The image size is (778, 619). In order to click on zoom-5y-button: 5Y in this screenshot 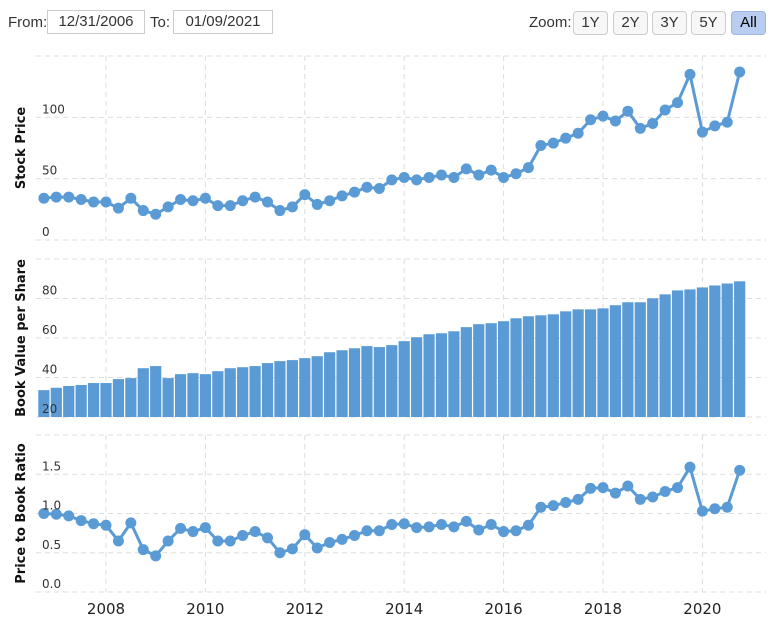, I will do `click(708, 23)`.